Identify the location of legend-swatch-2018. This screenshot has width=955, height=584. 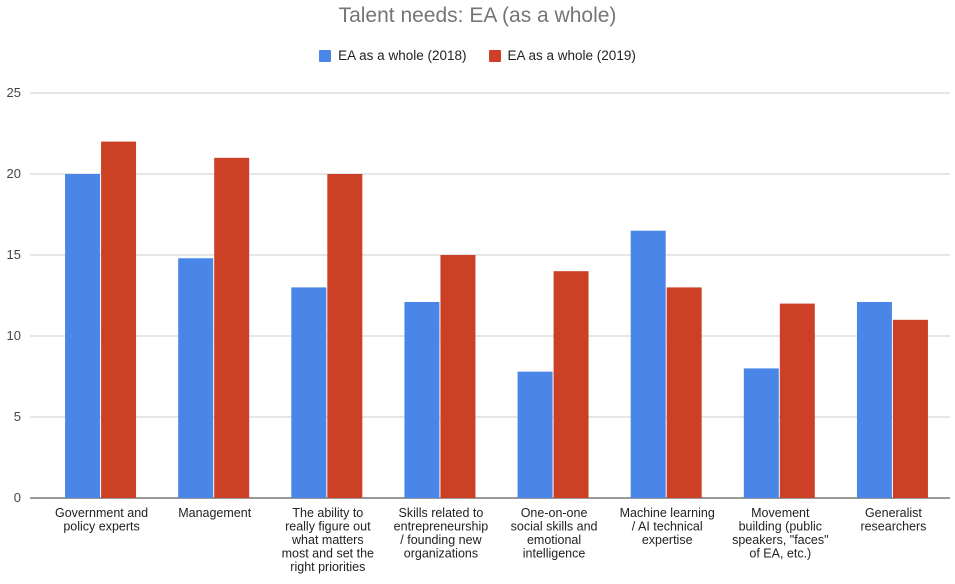
(325, 55).